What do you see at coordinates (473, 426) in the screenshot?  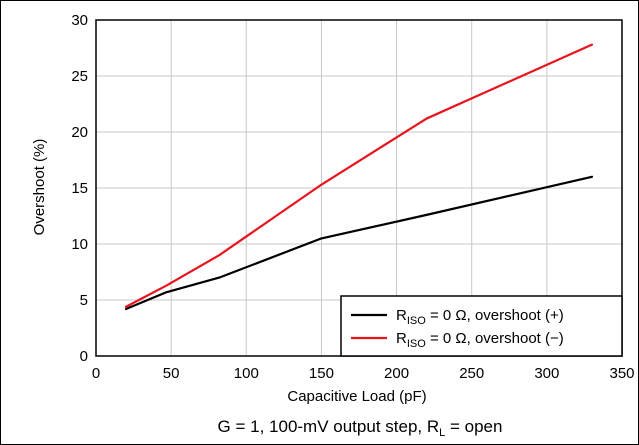 I see `caption-tail: = open` at bounding box center [473, 426].